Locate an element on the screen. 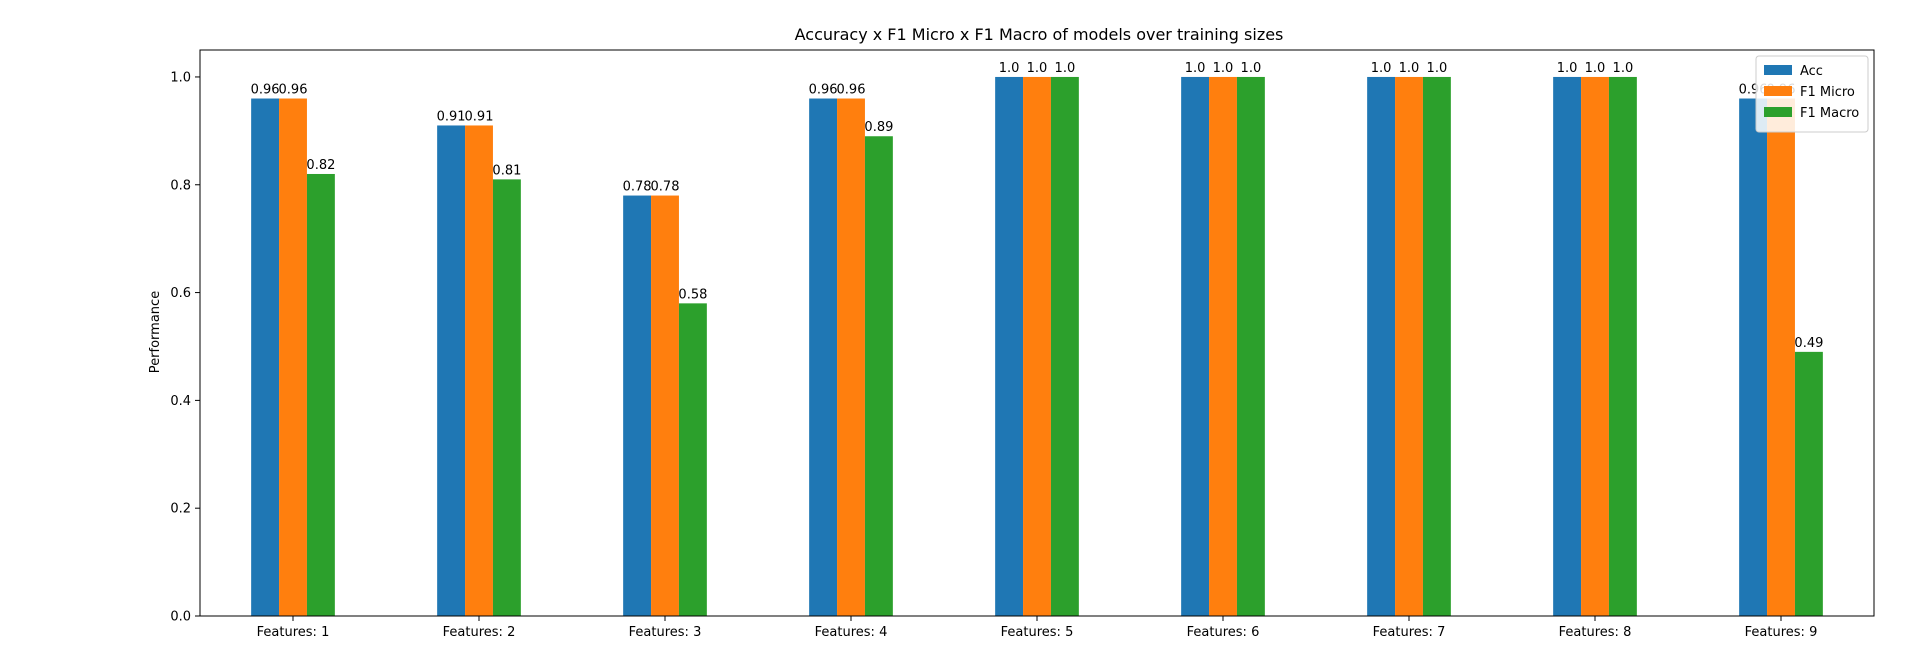 The height and width of the screenshot is (662, 1919). legend: Acc F1 Micro F1 Macro is located at coordinates (1812, 94).